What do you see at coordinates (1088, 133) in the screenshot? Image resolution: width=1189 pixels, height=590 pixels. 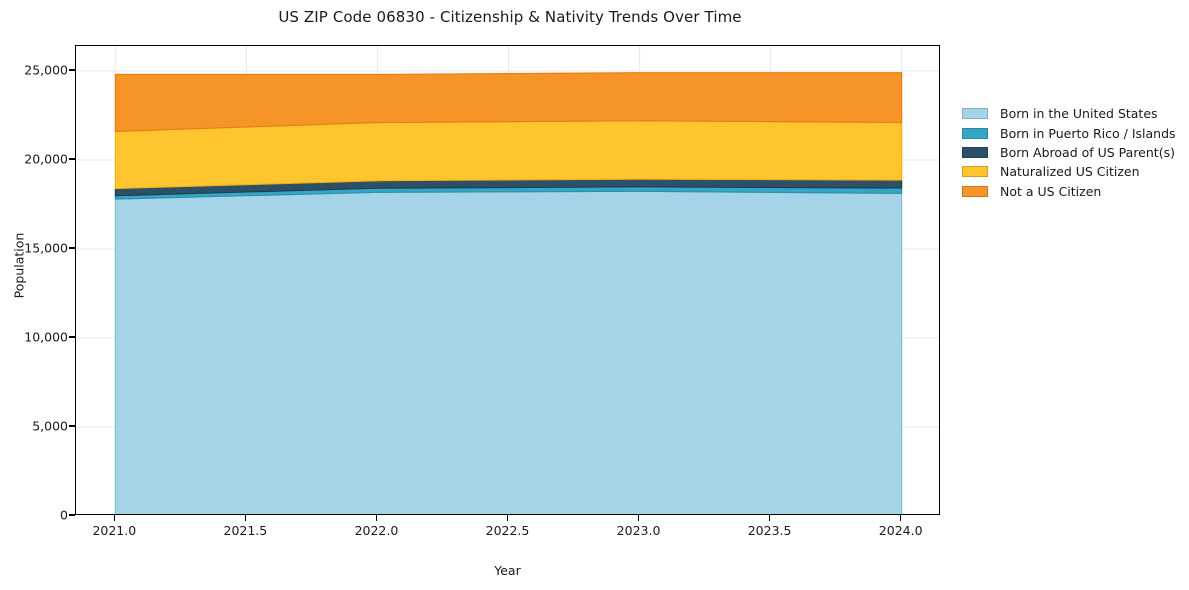 I see `legend-label: Born in Puerto Rico / Islands` at bounding box center [1088, 133].